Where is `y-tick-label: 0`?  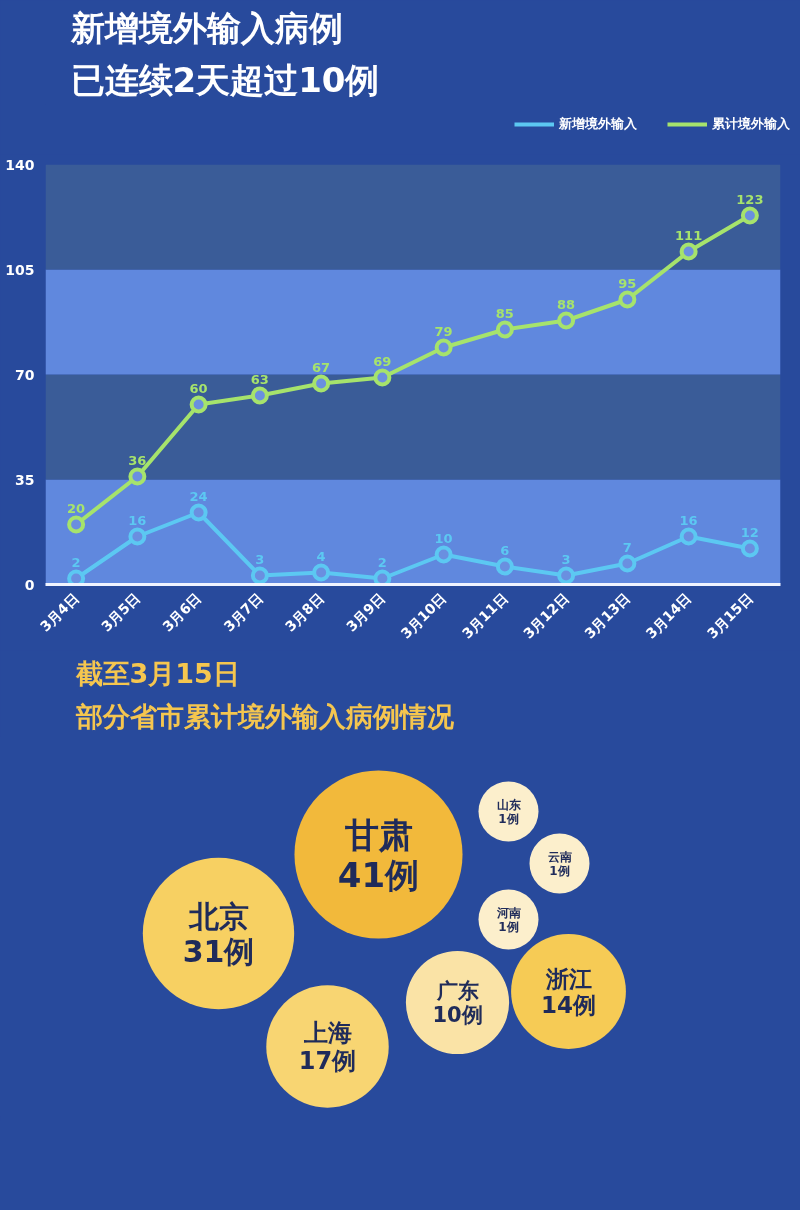 y-tick-label: 0 is located at coordinates (29, 584).